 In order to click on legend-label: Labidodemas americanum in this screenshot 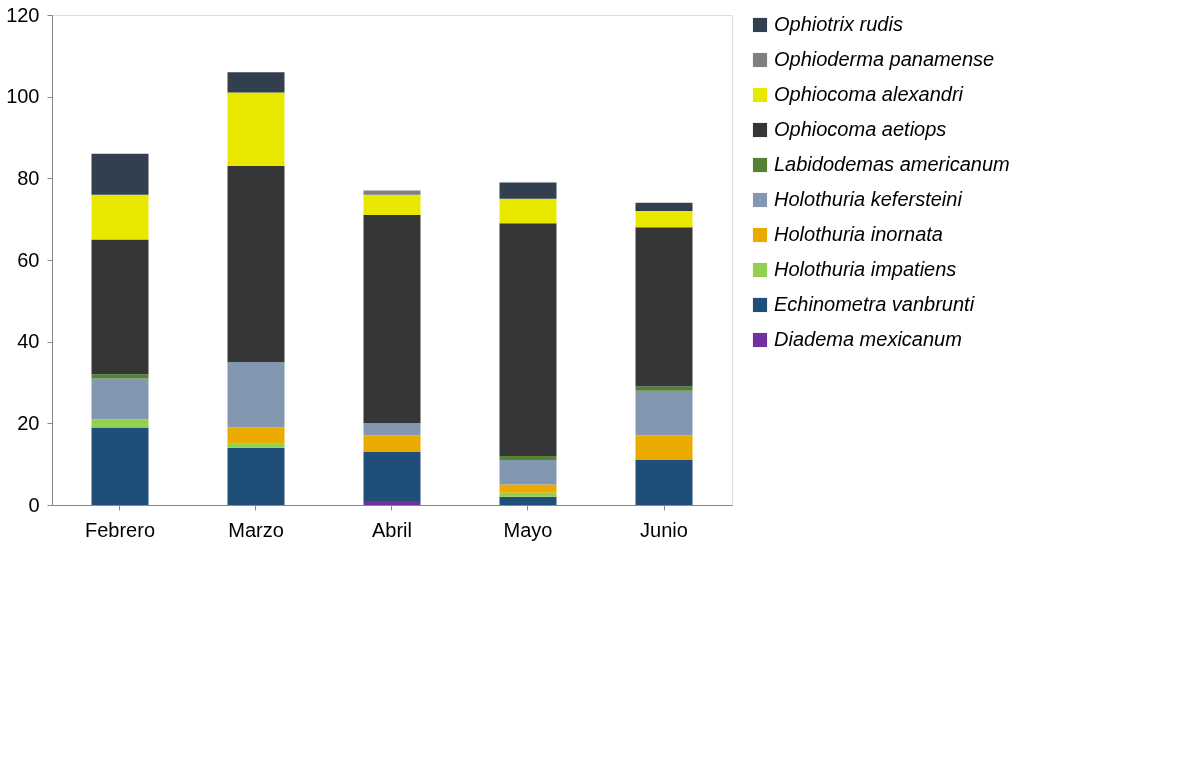, I will do `click(892, 164)`.